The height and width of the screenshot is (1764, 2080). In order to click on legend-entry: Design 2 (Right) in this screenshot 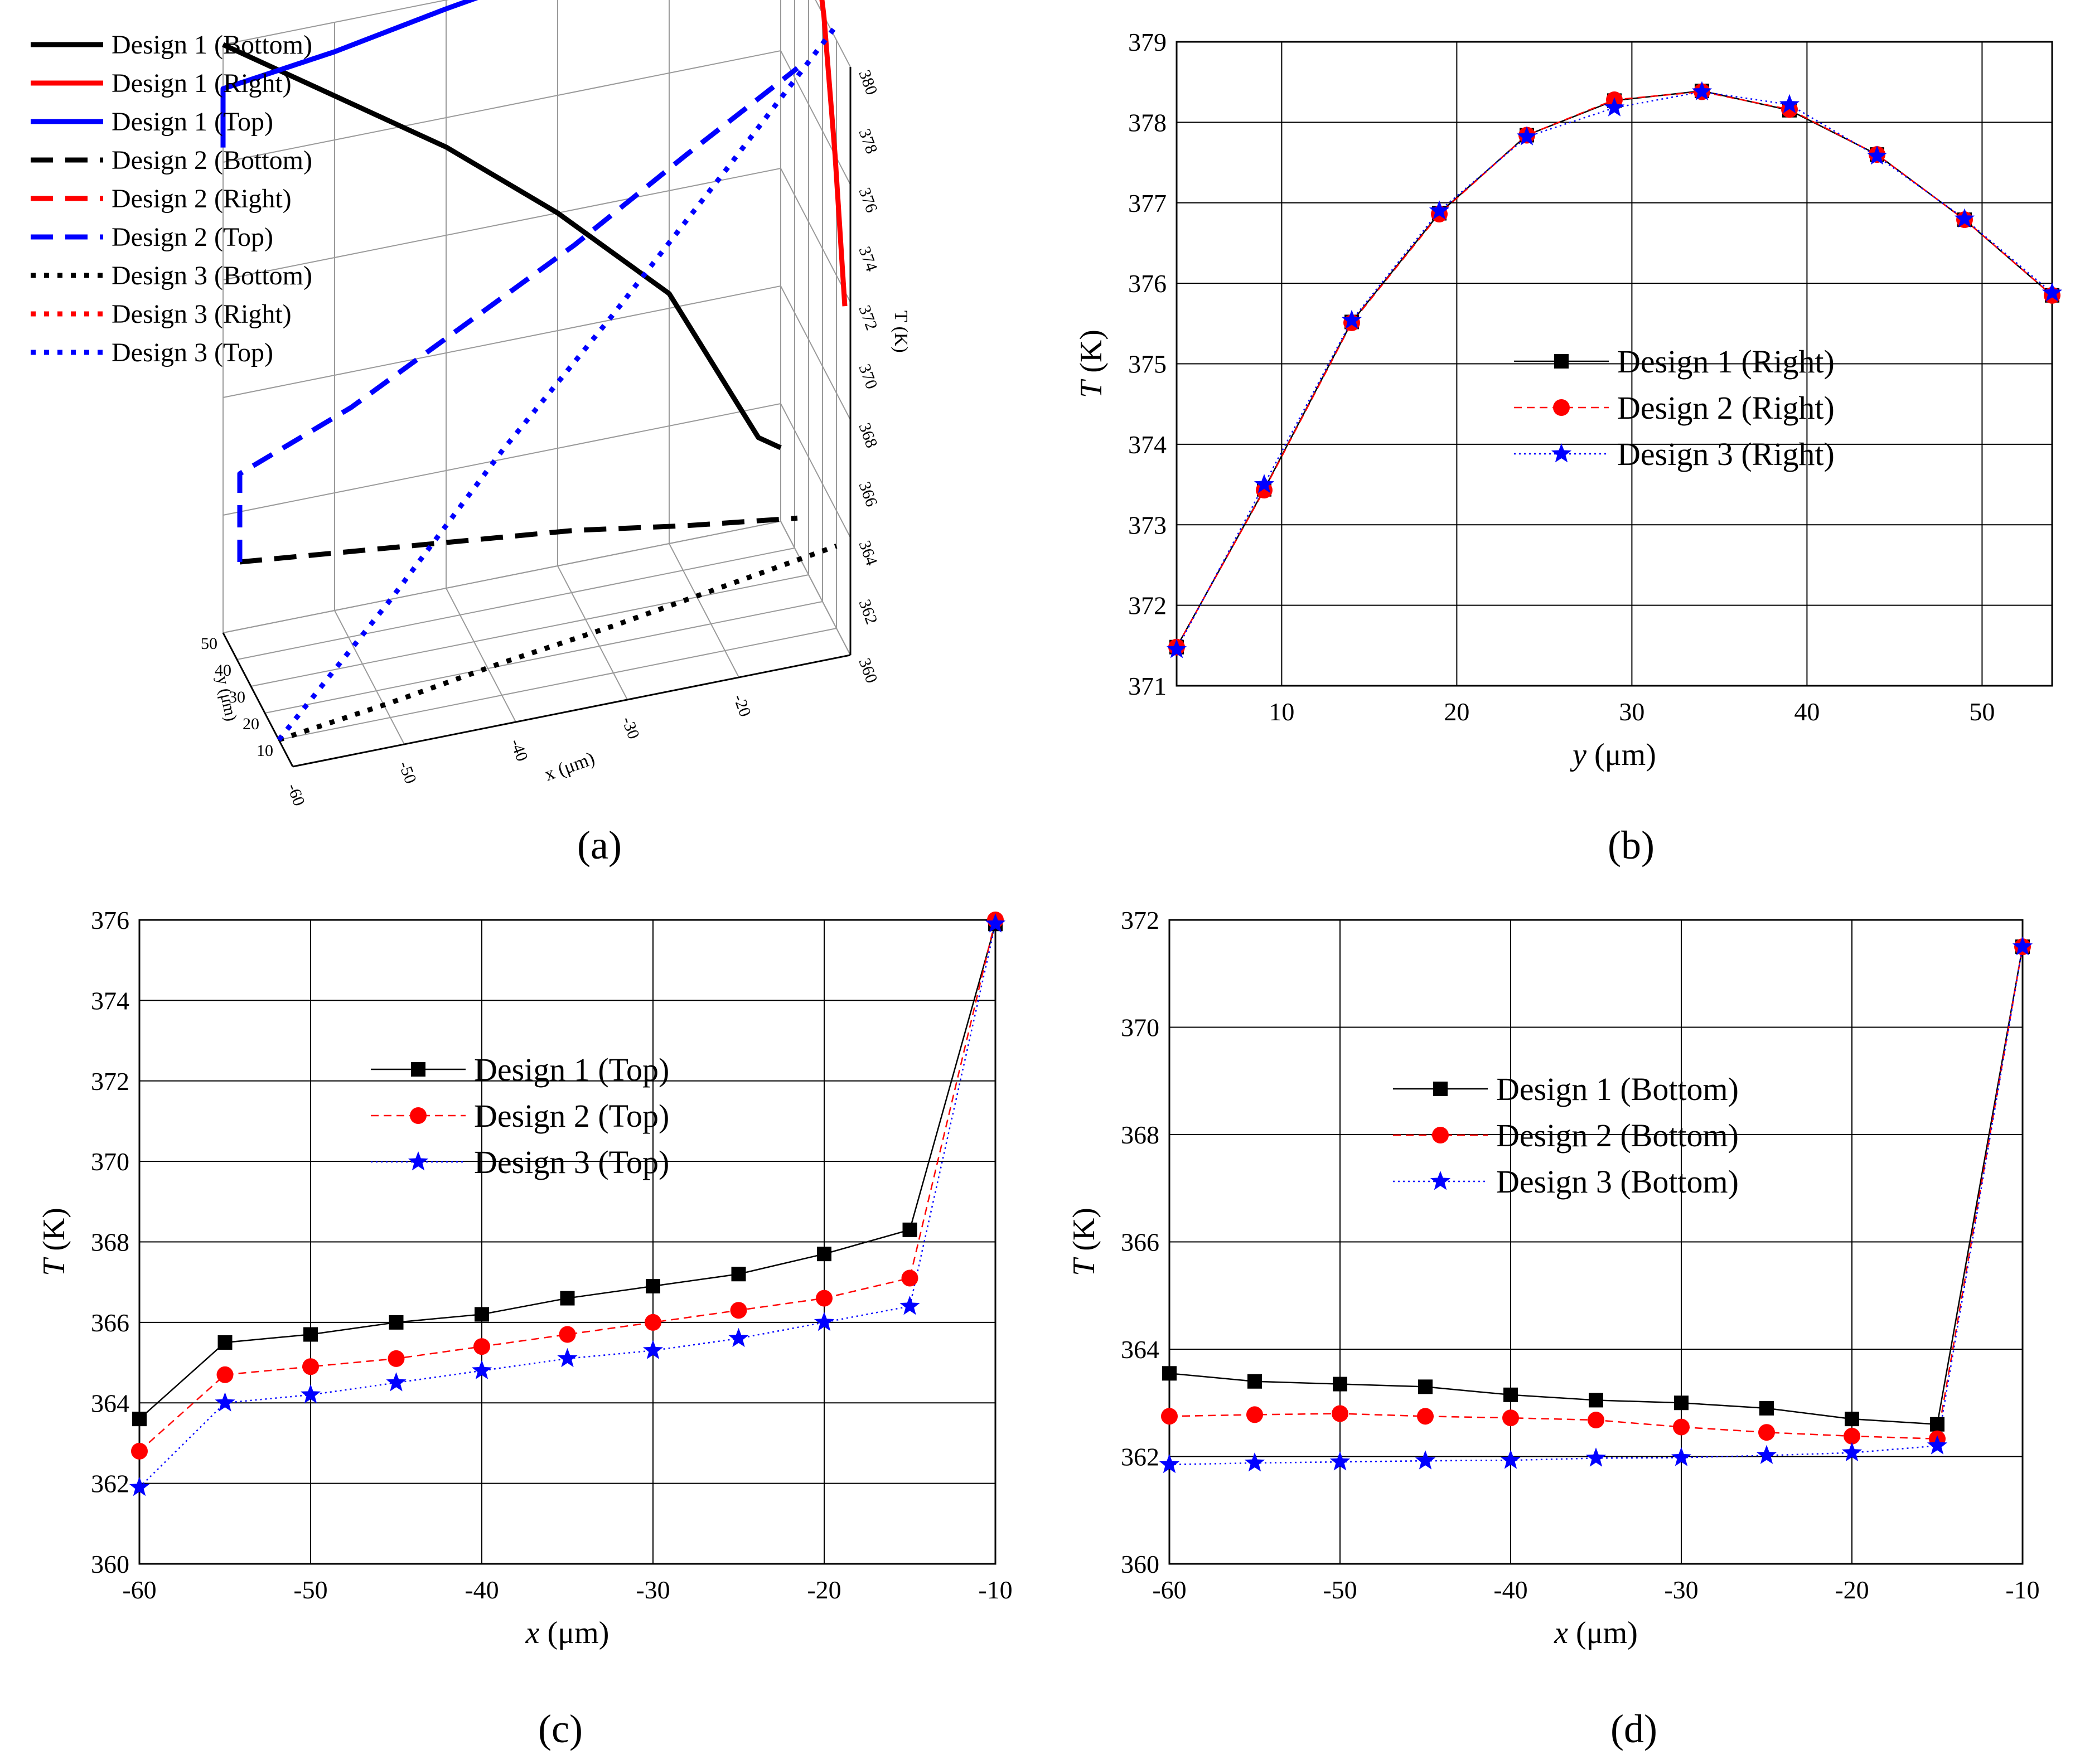, I will do `click(1726, 408)`.